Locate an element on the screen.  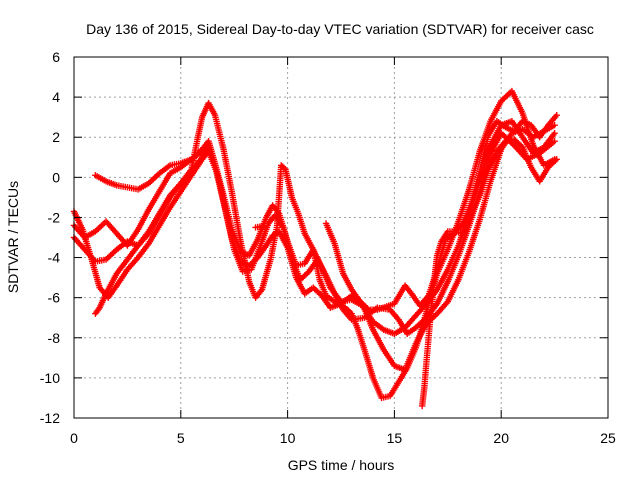
y-axis-label: SDTVAR / TECUs is located at coordinates (13, 237).